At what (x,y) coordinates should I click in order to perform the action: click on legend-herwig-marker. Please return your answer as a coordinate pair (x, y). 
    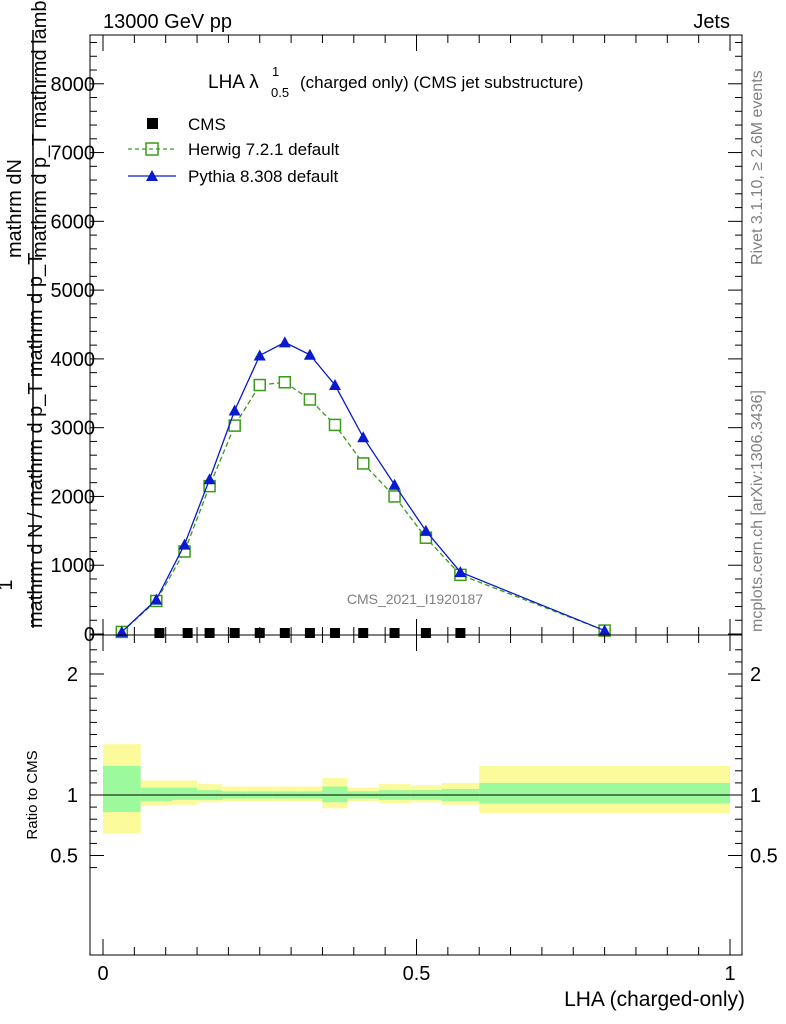
    Looking at the image, I should click on (152, 149).